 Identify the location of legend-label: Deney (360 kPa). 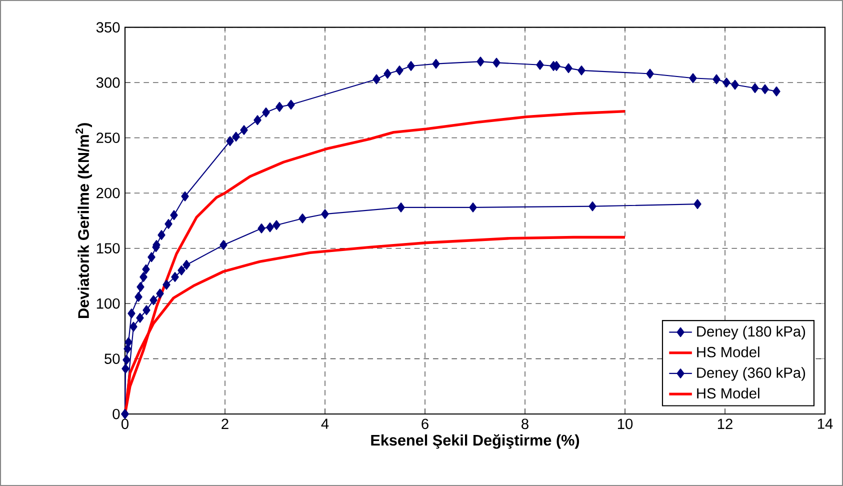
(751, 374).